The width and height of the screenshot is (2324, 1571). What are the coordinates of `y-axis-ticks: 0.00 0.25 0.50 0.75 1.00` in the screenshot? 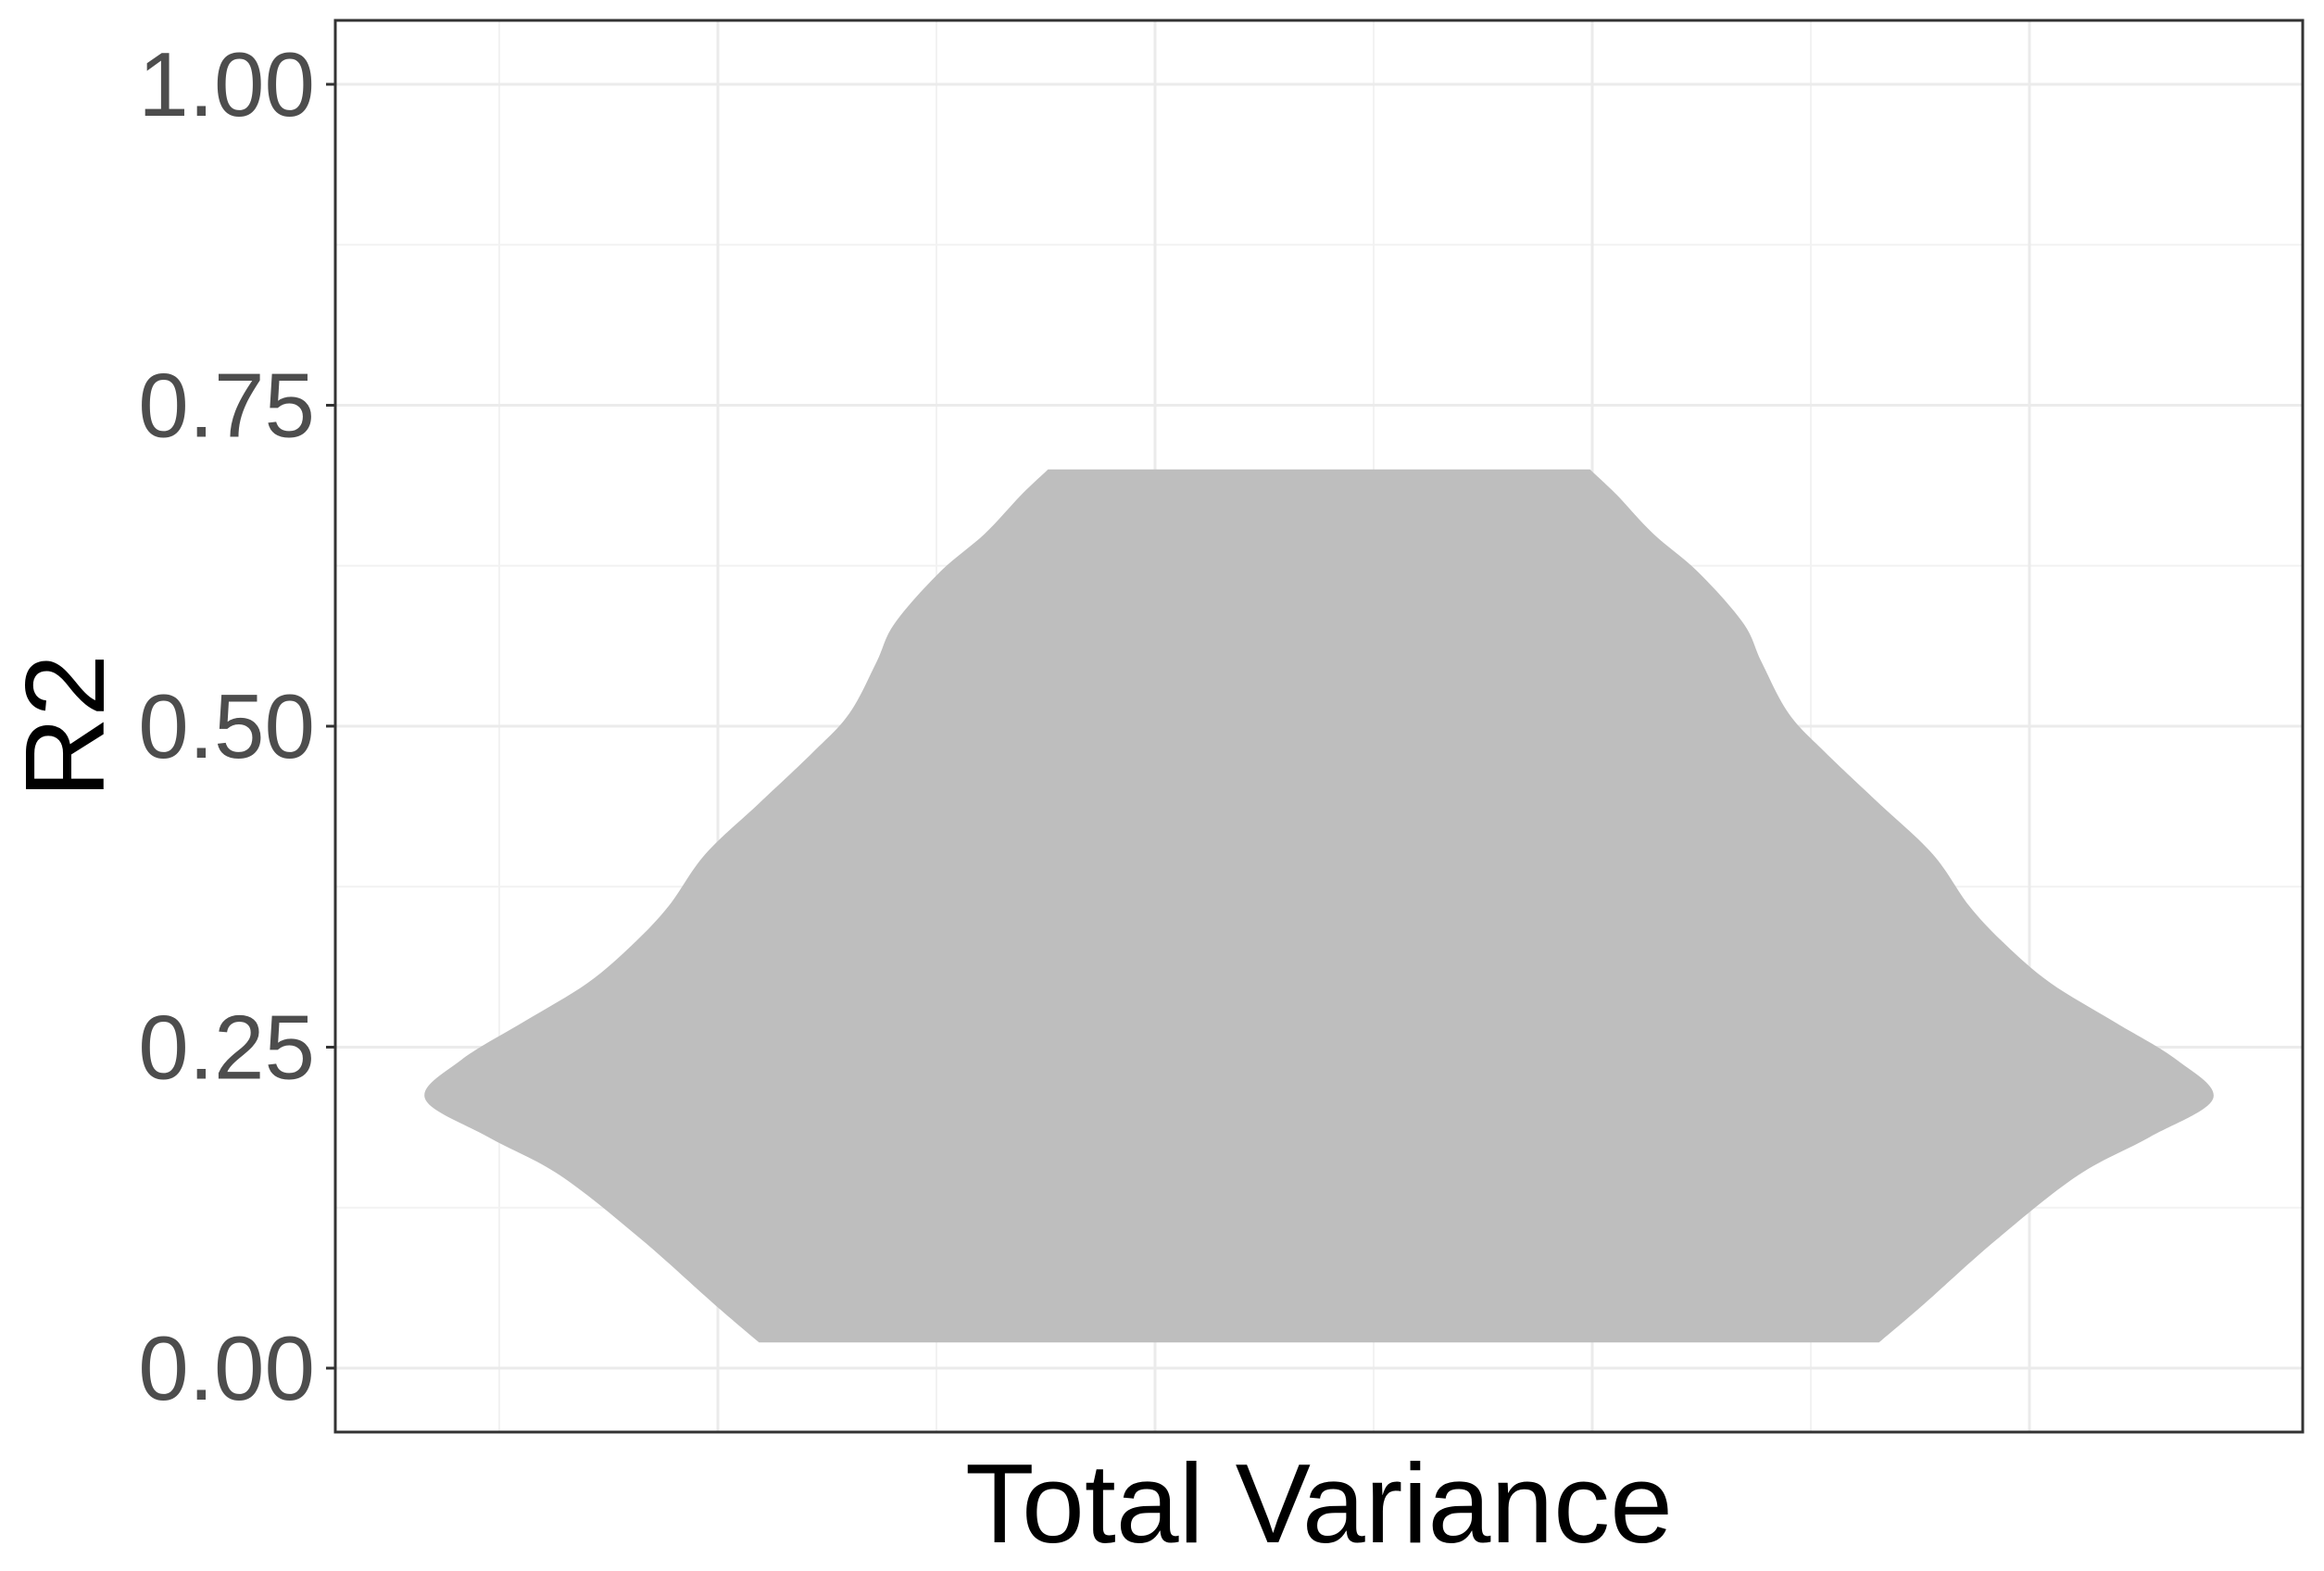 It's located at (237, 726).